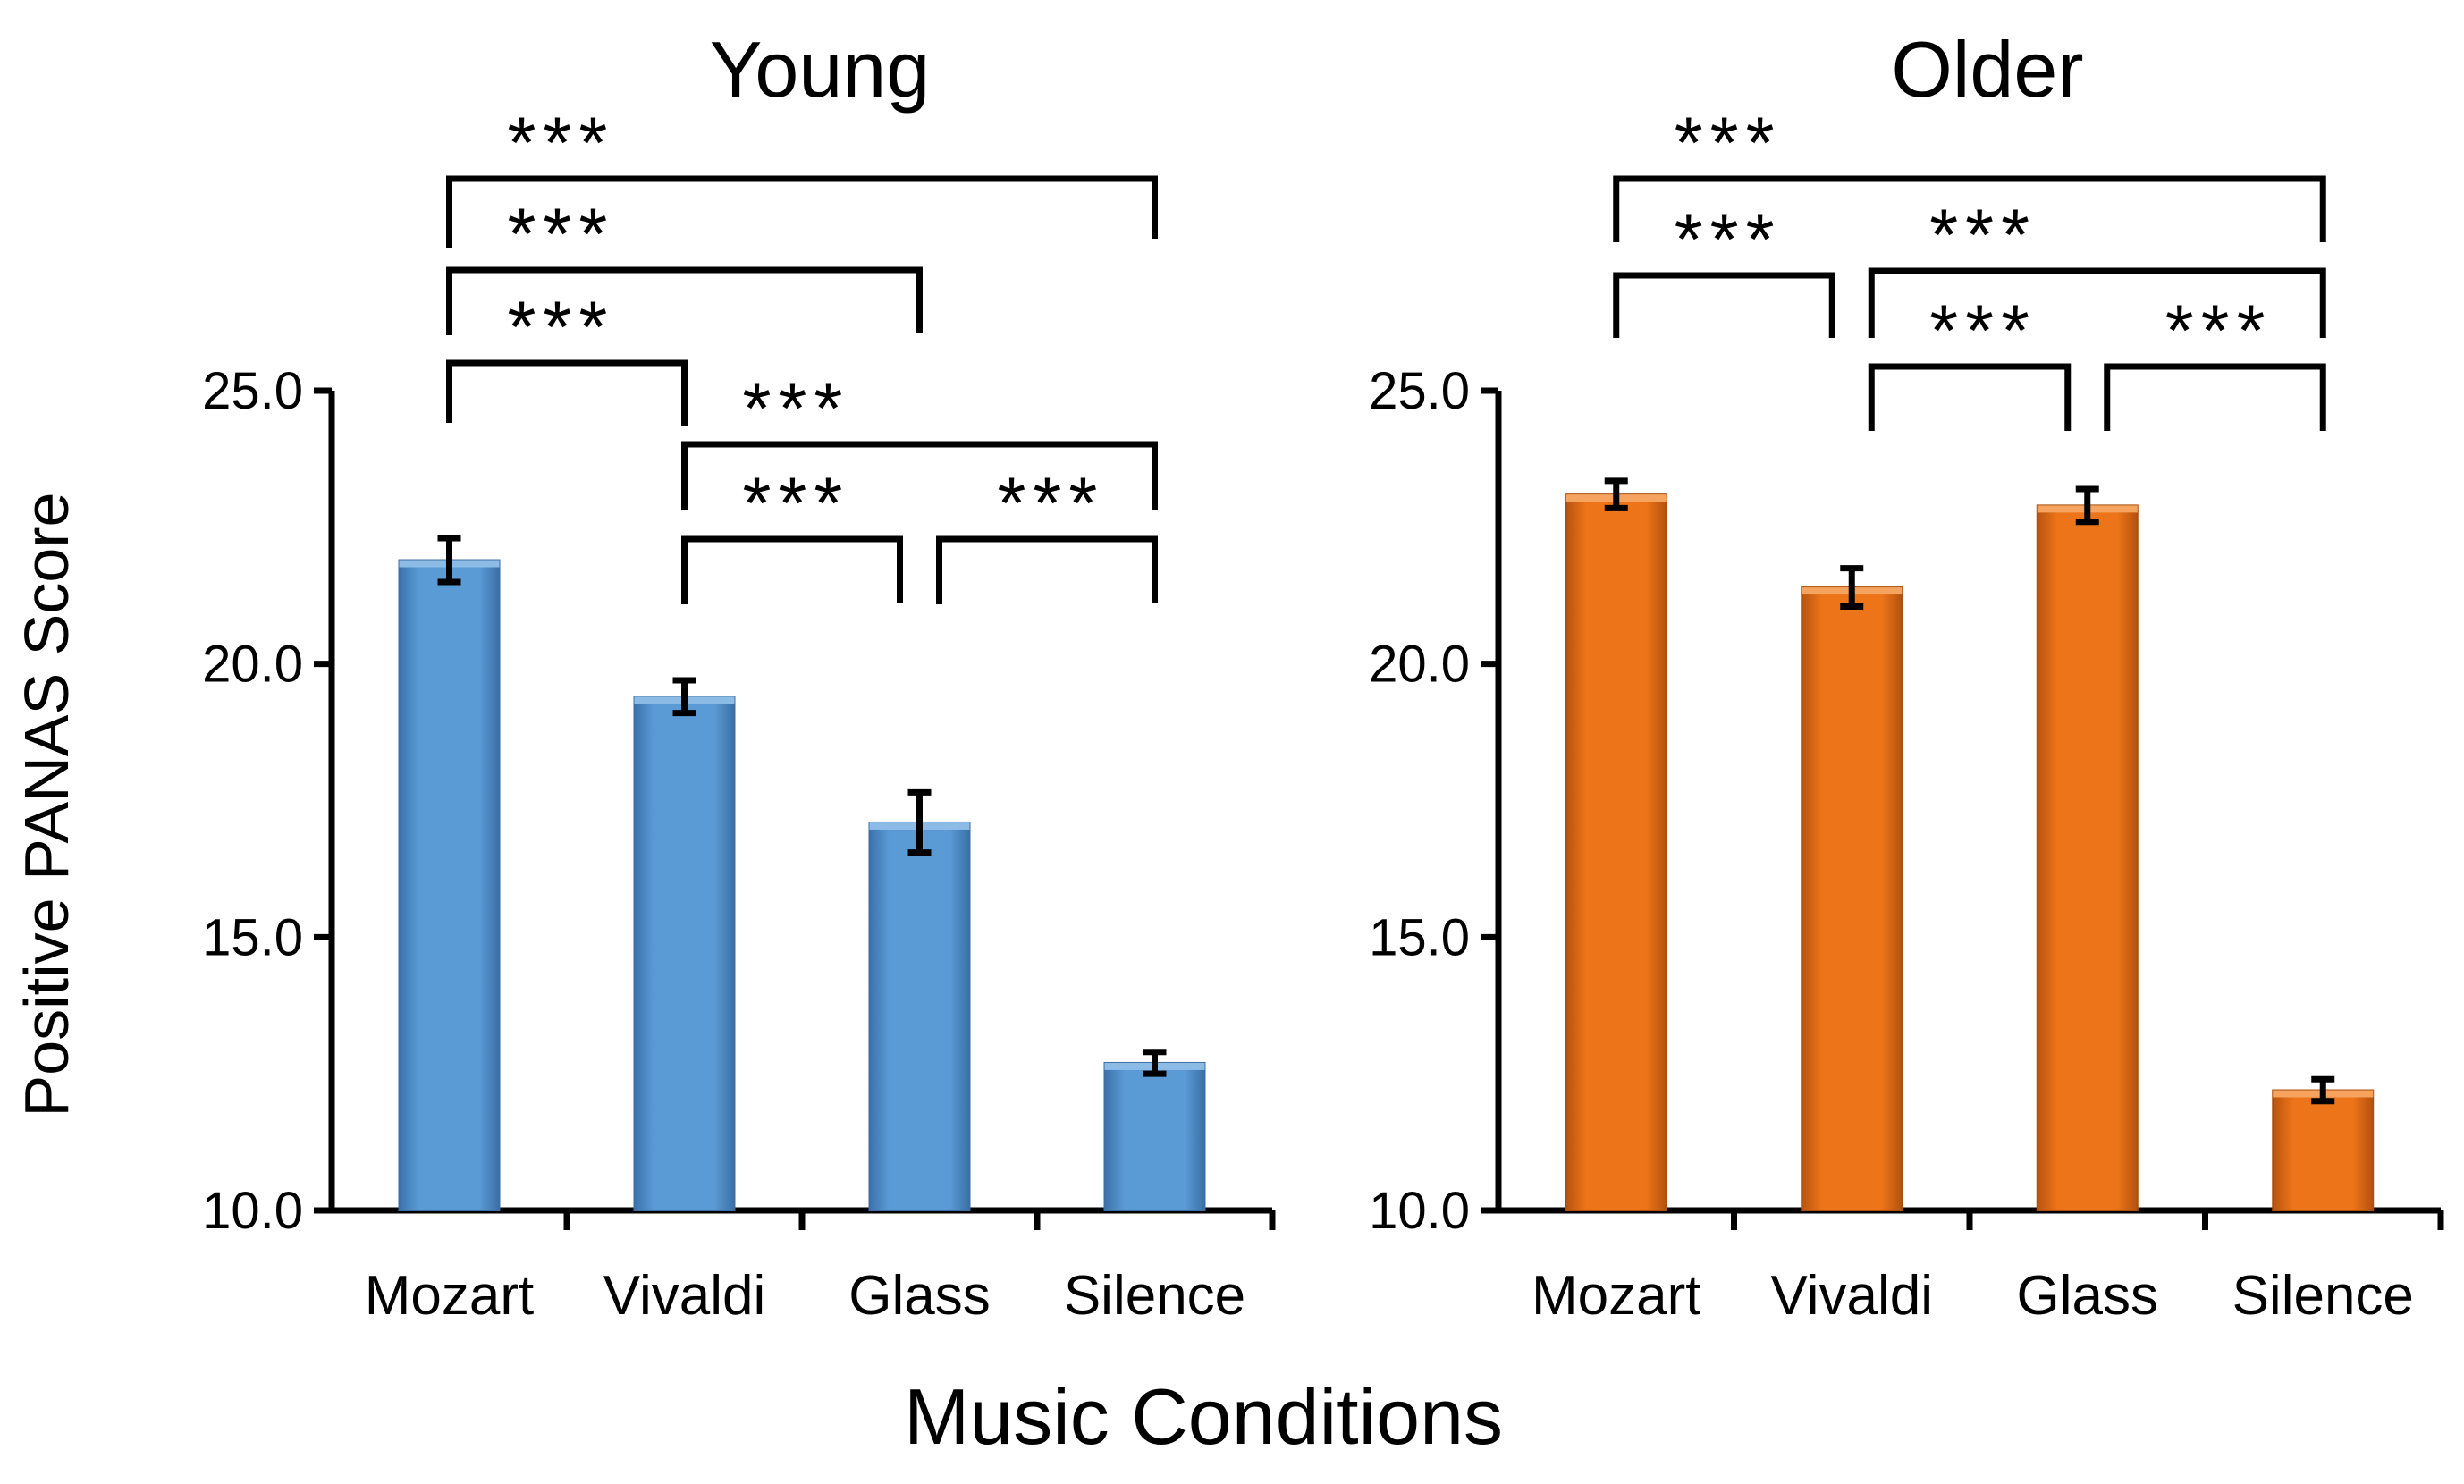  What do you see at coordinates (46, 805) in the screenshot?
I see `y-axis-label: Positive PANAS Score` at bounding box center [46, 805].